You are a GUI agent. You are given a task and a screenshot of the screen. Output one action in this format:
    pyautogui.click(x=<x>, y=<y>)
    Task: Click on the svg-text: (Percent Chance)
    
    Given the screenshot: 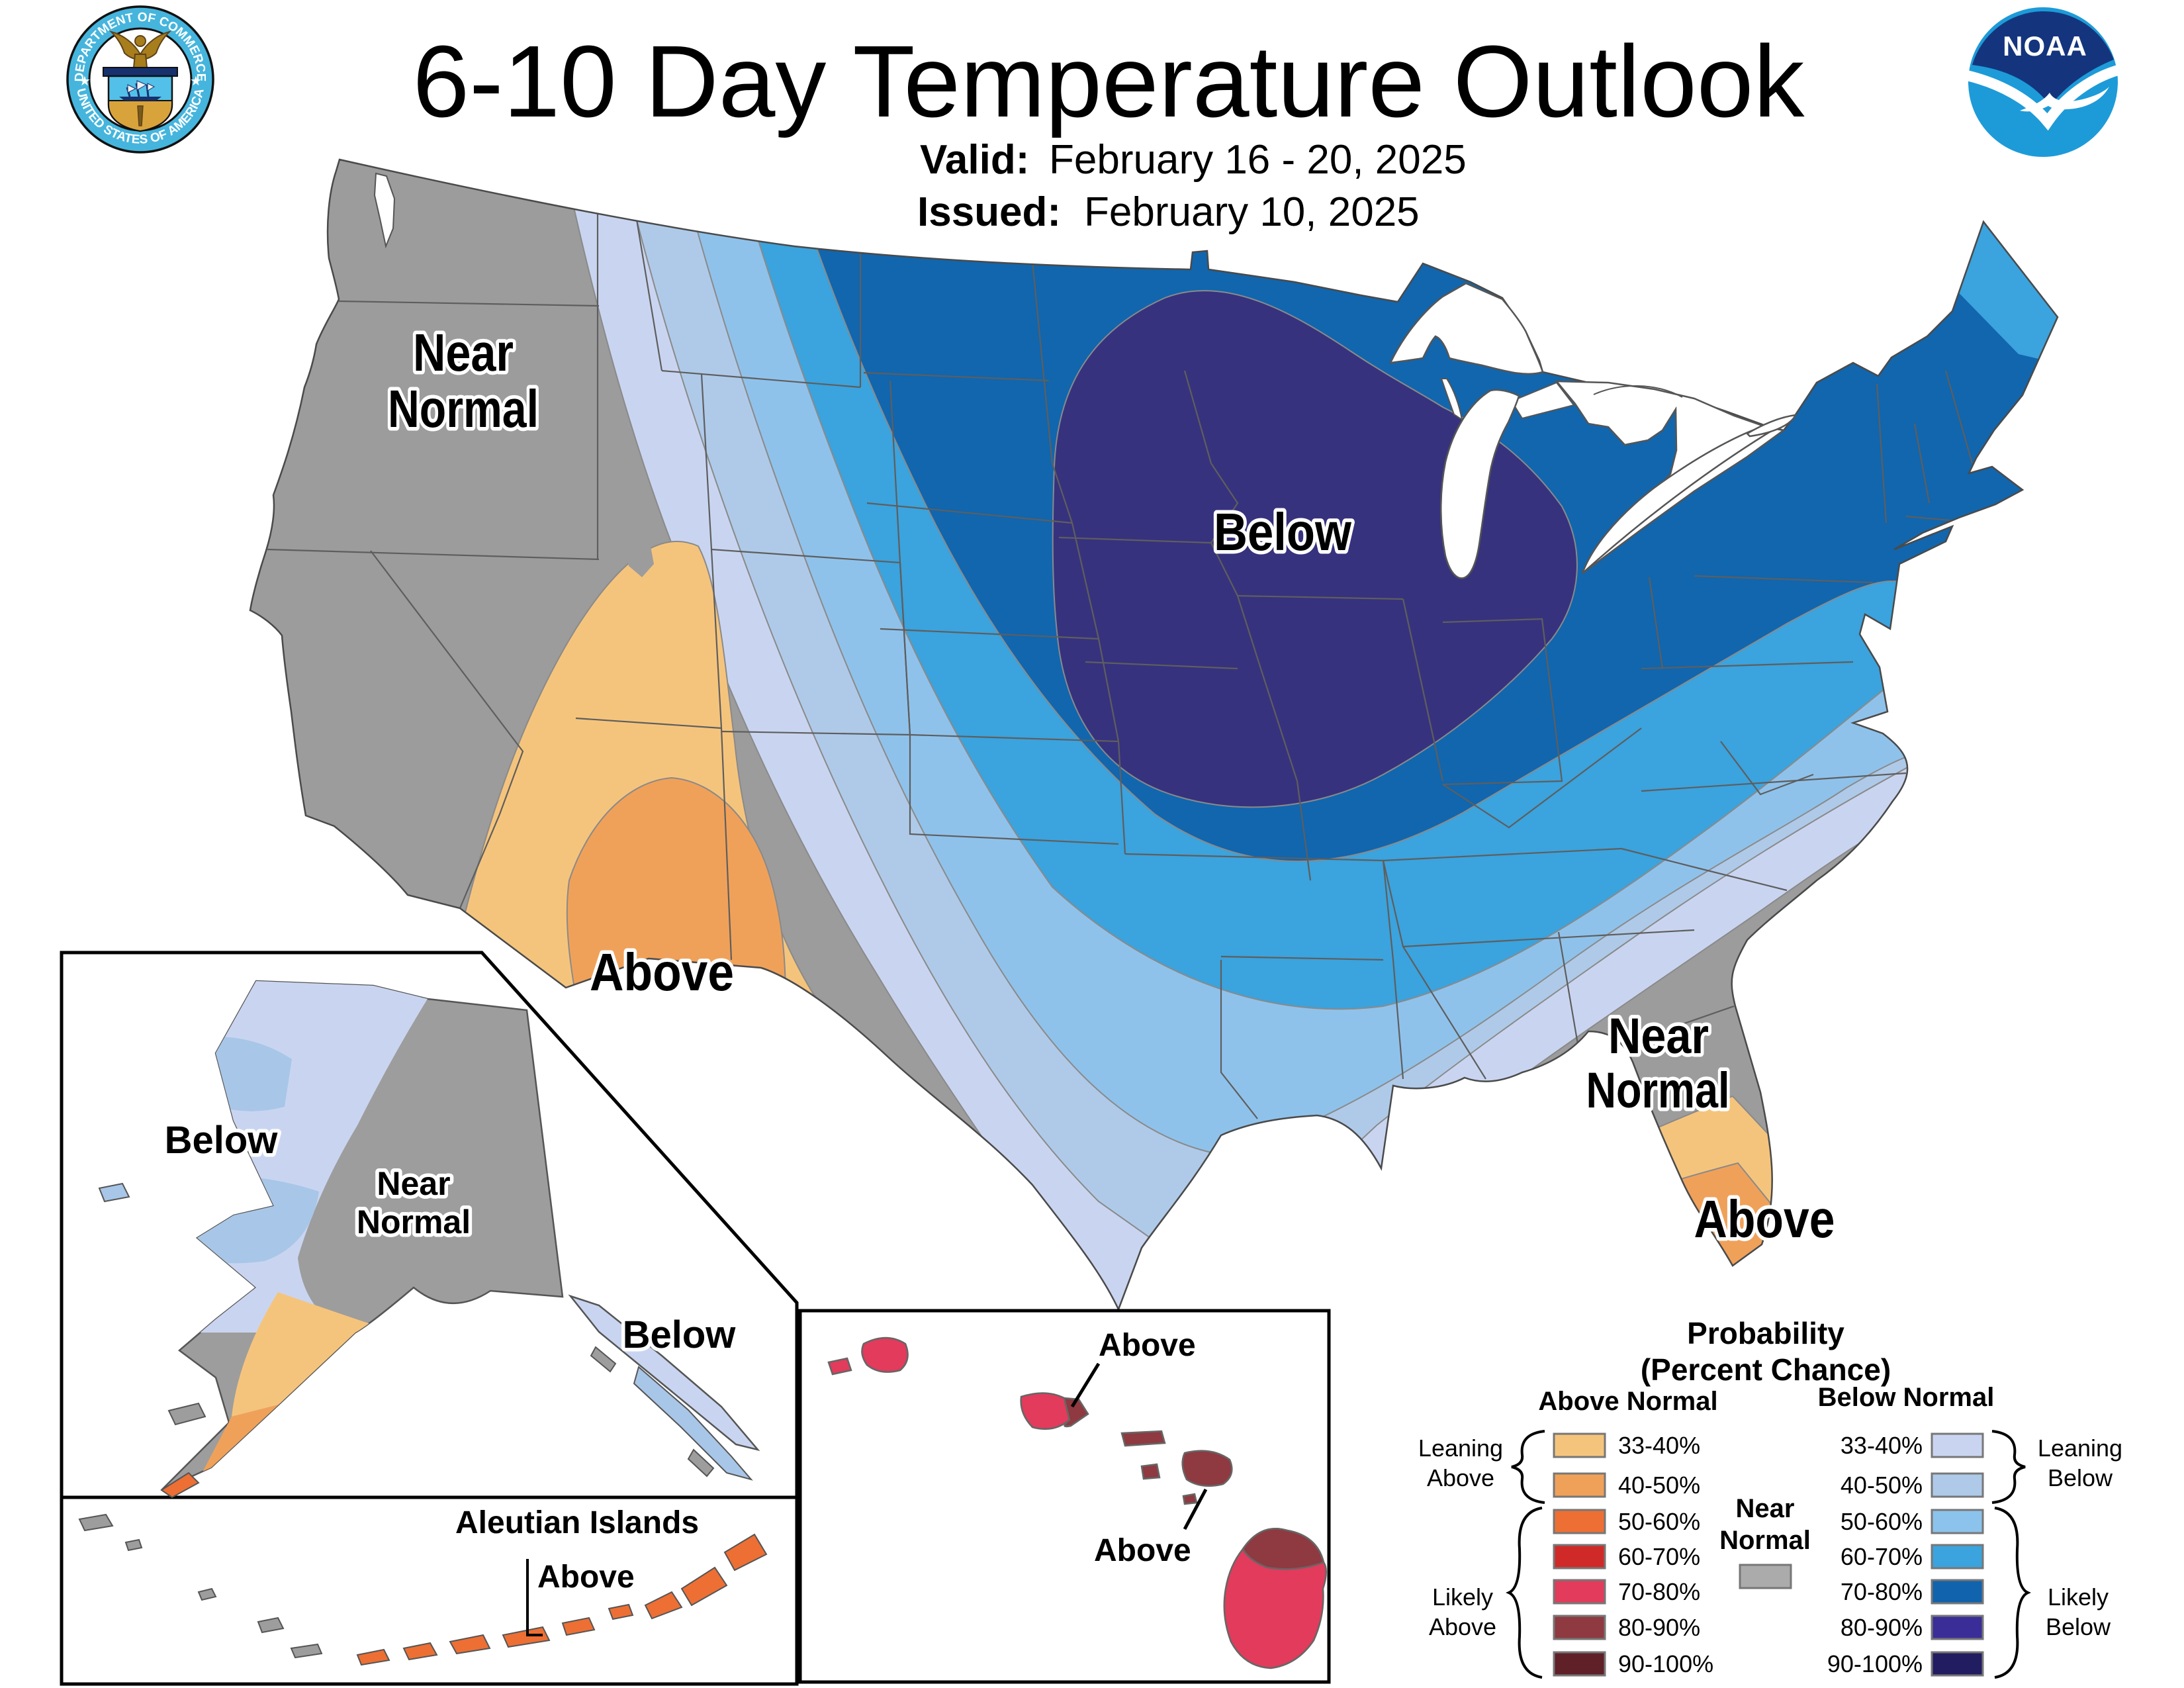 What is the action you would take?
    pyautogui.click(x=1766, y=1369)
    